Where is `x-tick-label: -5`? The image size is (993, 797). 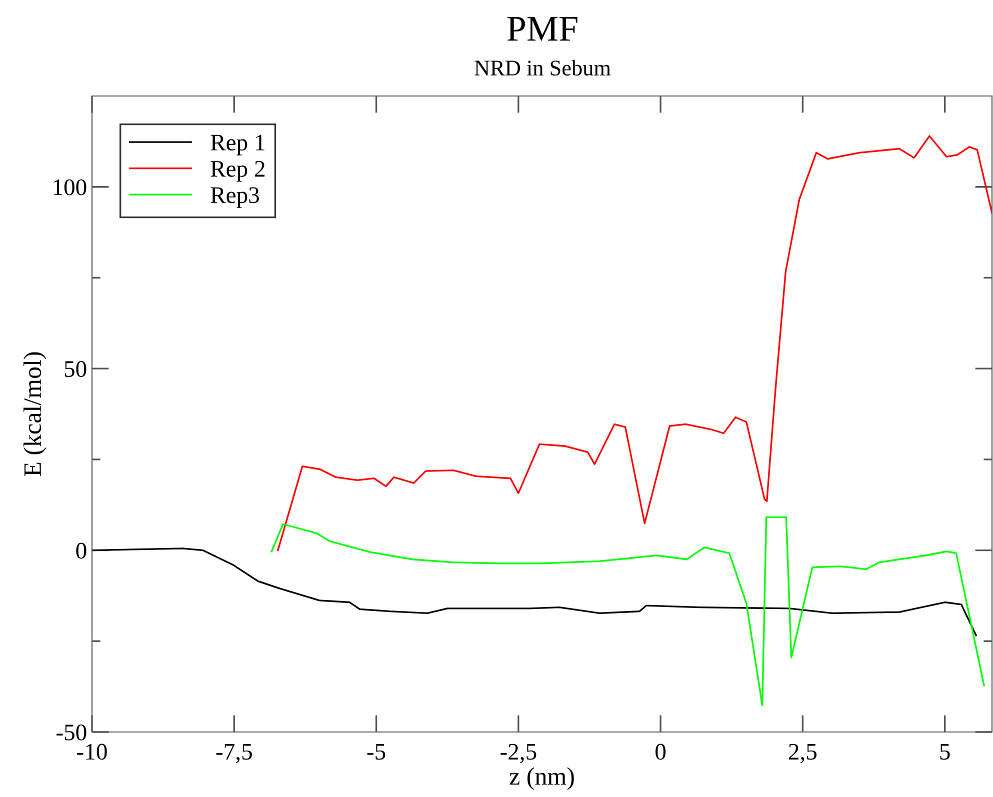 x-tick-label: -5 is located at coordinates (376, 752).